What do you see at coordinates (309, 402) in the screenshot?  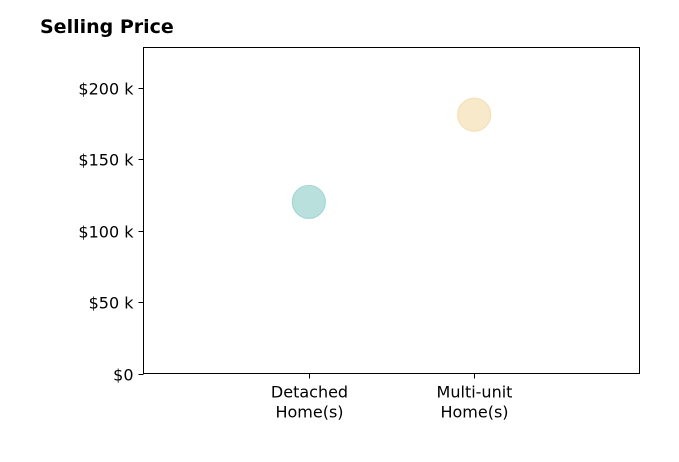 I see `x-tick-label: Detached Home(s)` at bounding box center [309, 402].